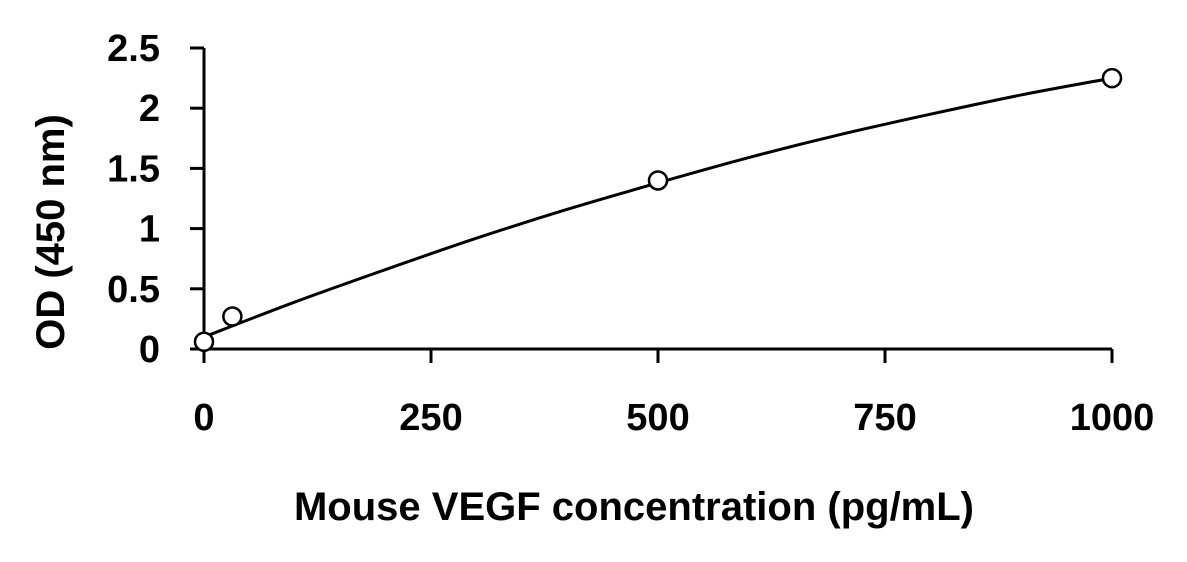 The image size is (1187, 562). What do you see at coordinates (149, 109) in the screenshot?
I see `y-tick-label: 2` at bounding box center [149, 109].